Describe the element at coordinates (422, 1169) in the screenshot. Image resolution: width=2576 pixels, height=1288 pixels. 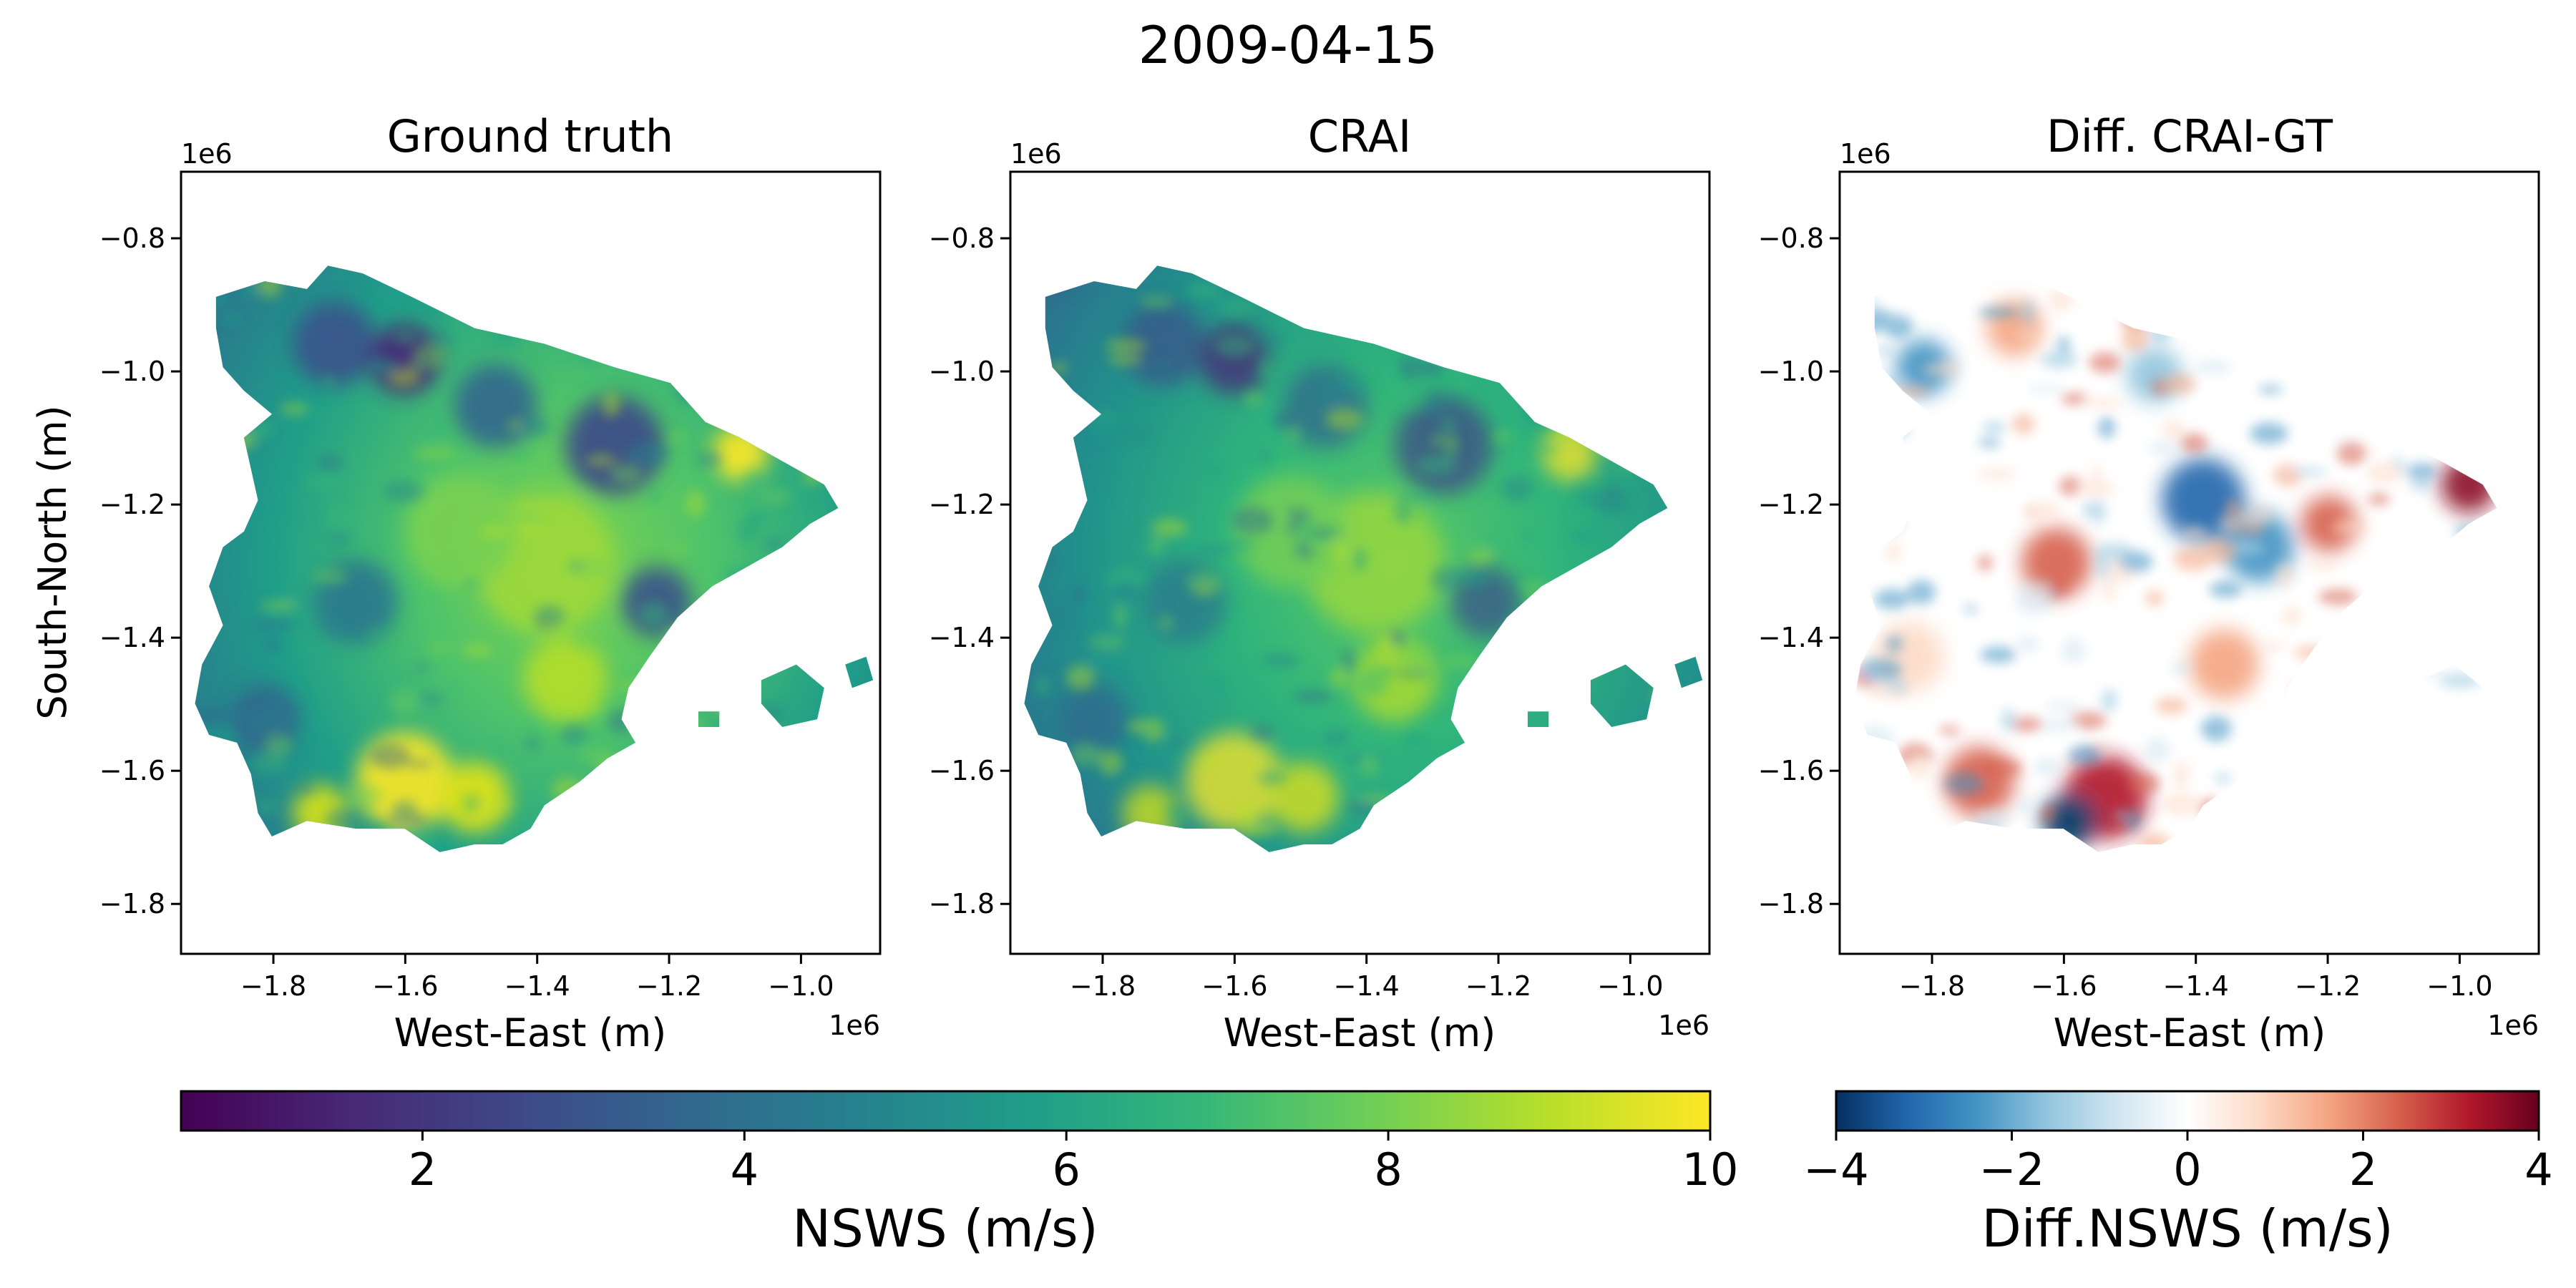
I see `colorbar-tick-label: 2` at that location.